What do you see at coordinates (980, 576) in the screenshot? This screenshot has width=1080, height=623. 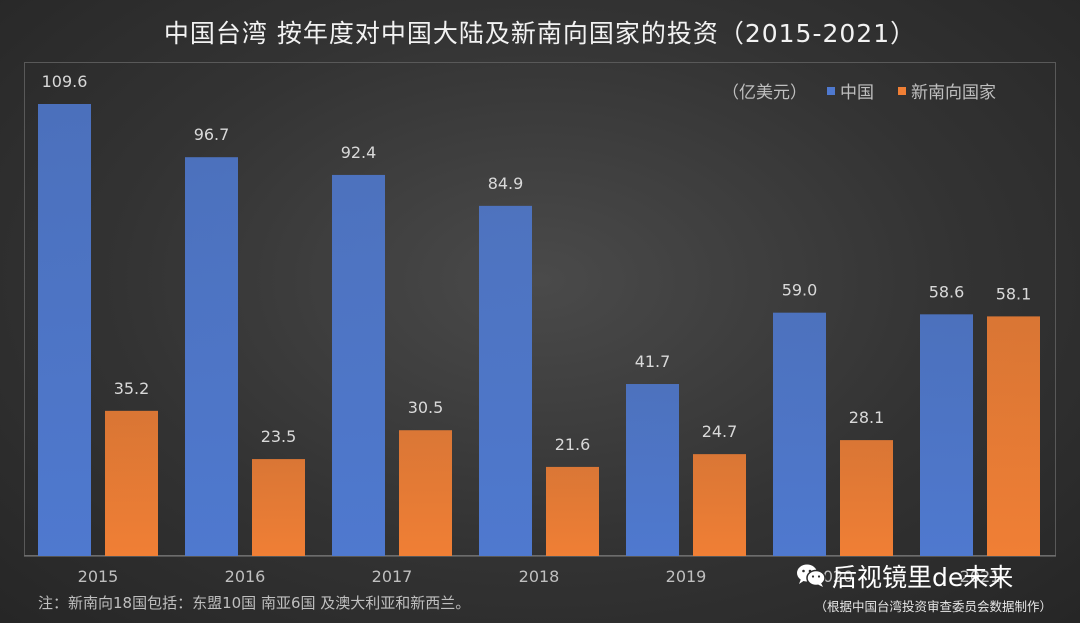 I see `x-tick-label-2021: 2021` at bounding box center [980, 576].